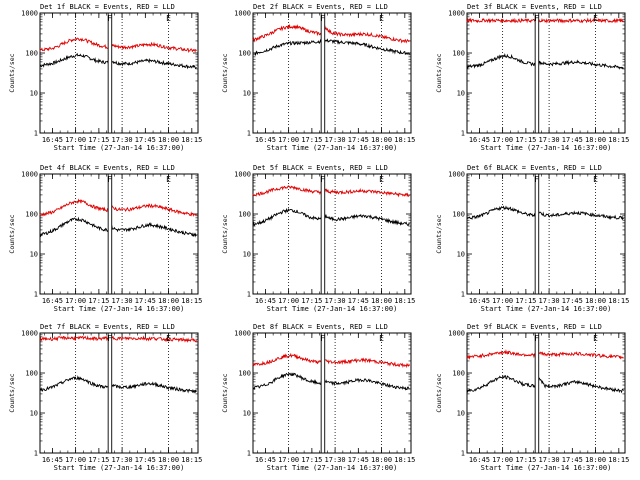  I want to click on chart-title: Det 5f BLACK = Events, RED = LLD, so click(320, 168).